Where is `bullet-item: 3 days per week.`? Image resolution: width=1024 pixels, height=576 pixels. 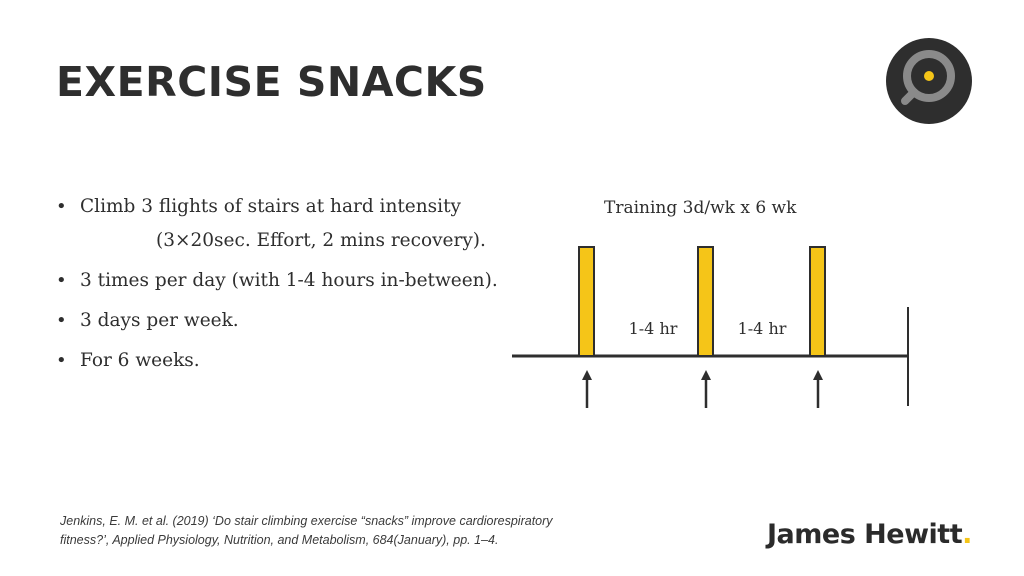 bullet-item: 3 days per week. is located at coordinates (291, 326).